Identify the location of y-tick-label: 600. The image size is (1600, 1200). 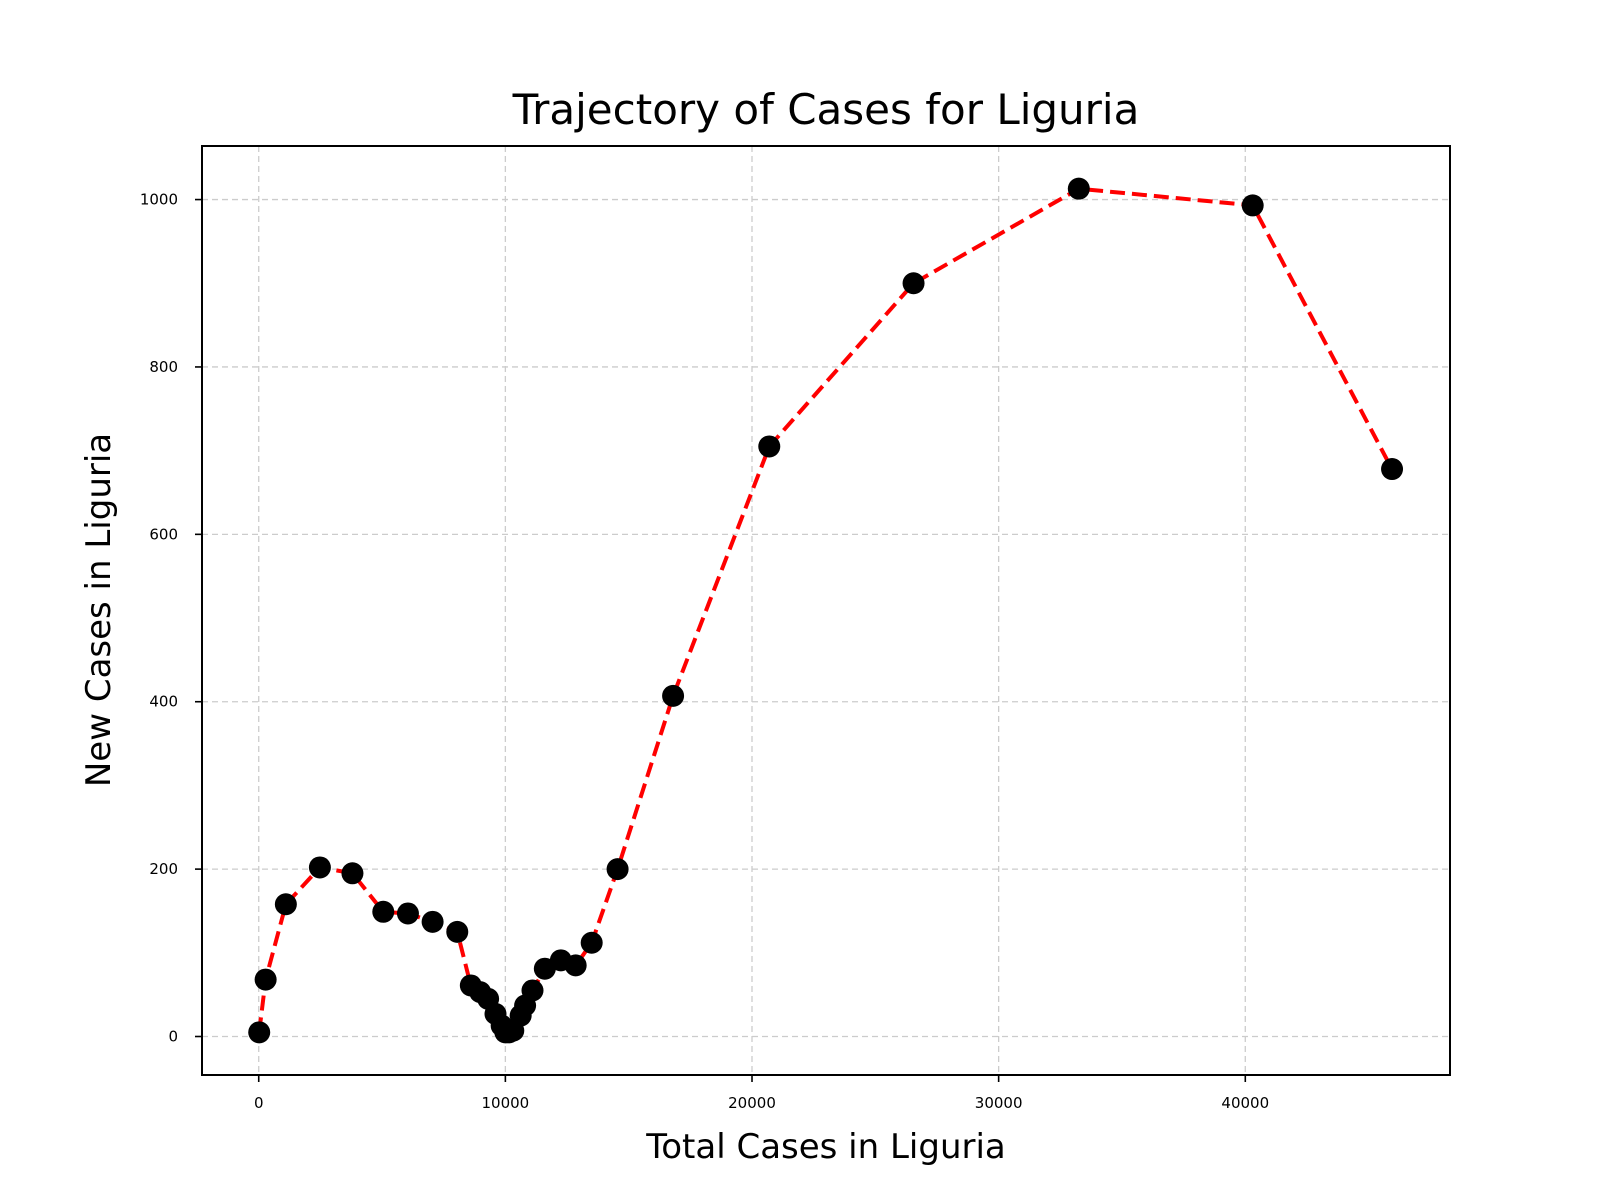
(163, 534).